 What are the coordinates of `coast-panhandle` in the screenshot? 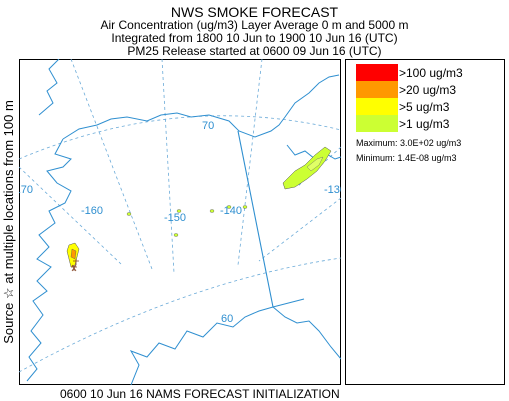 It's located at (306, 333).